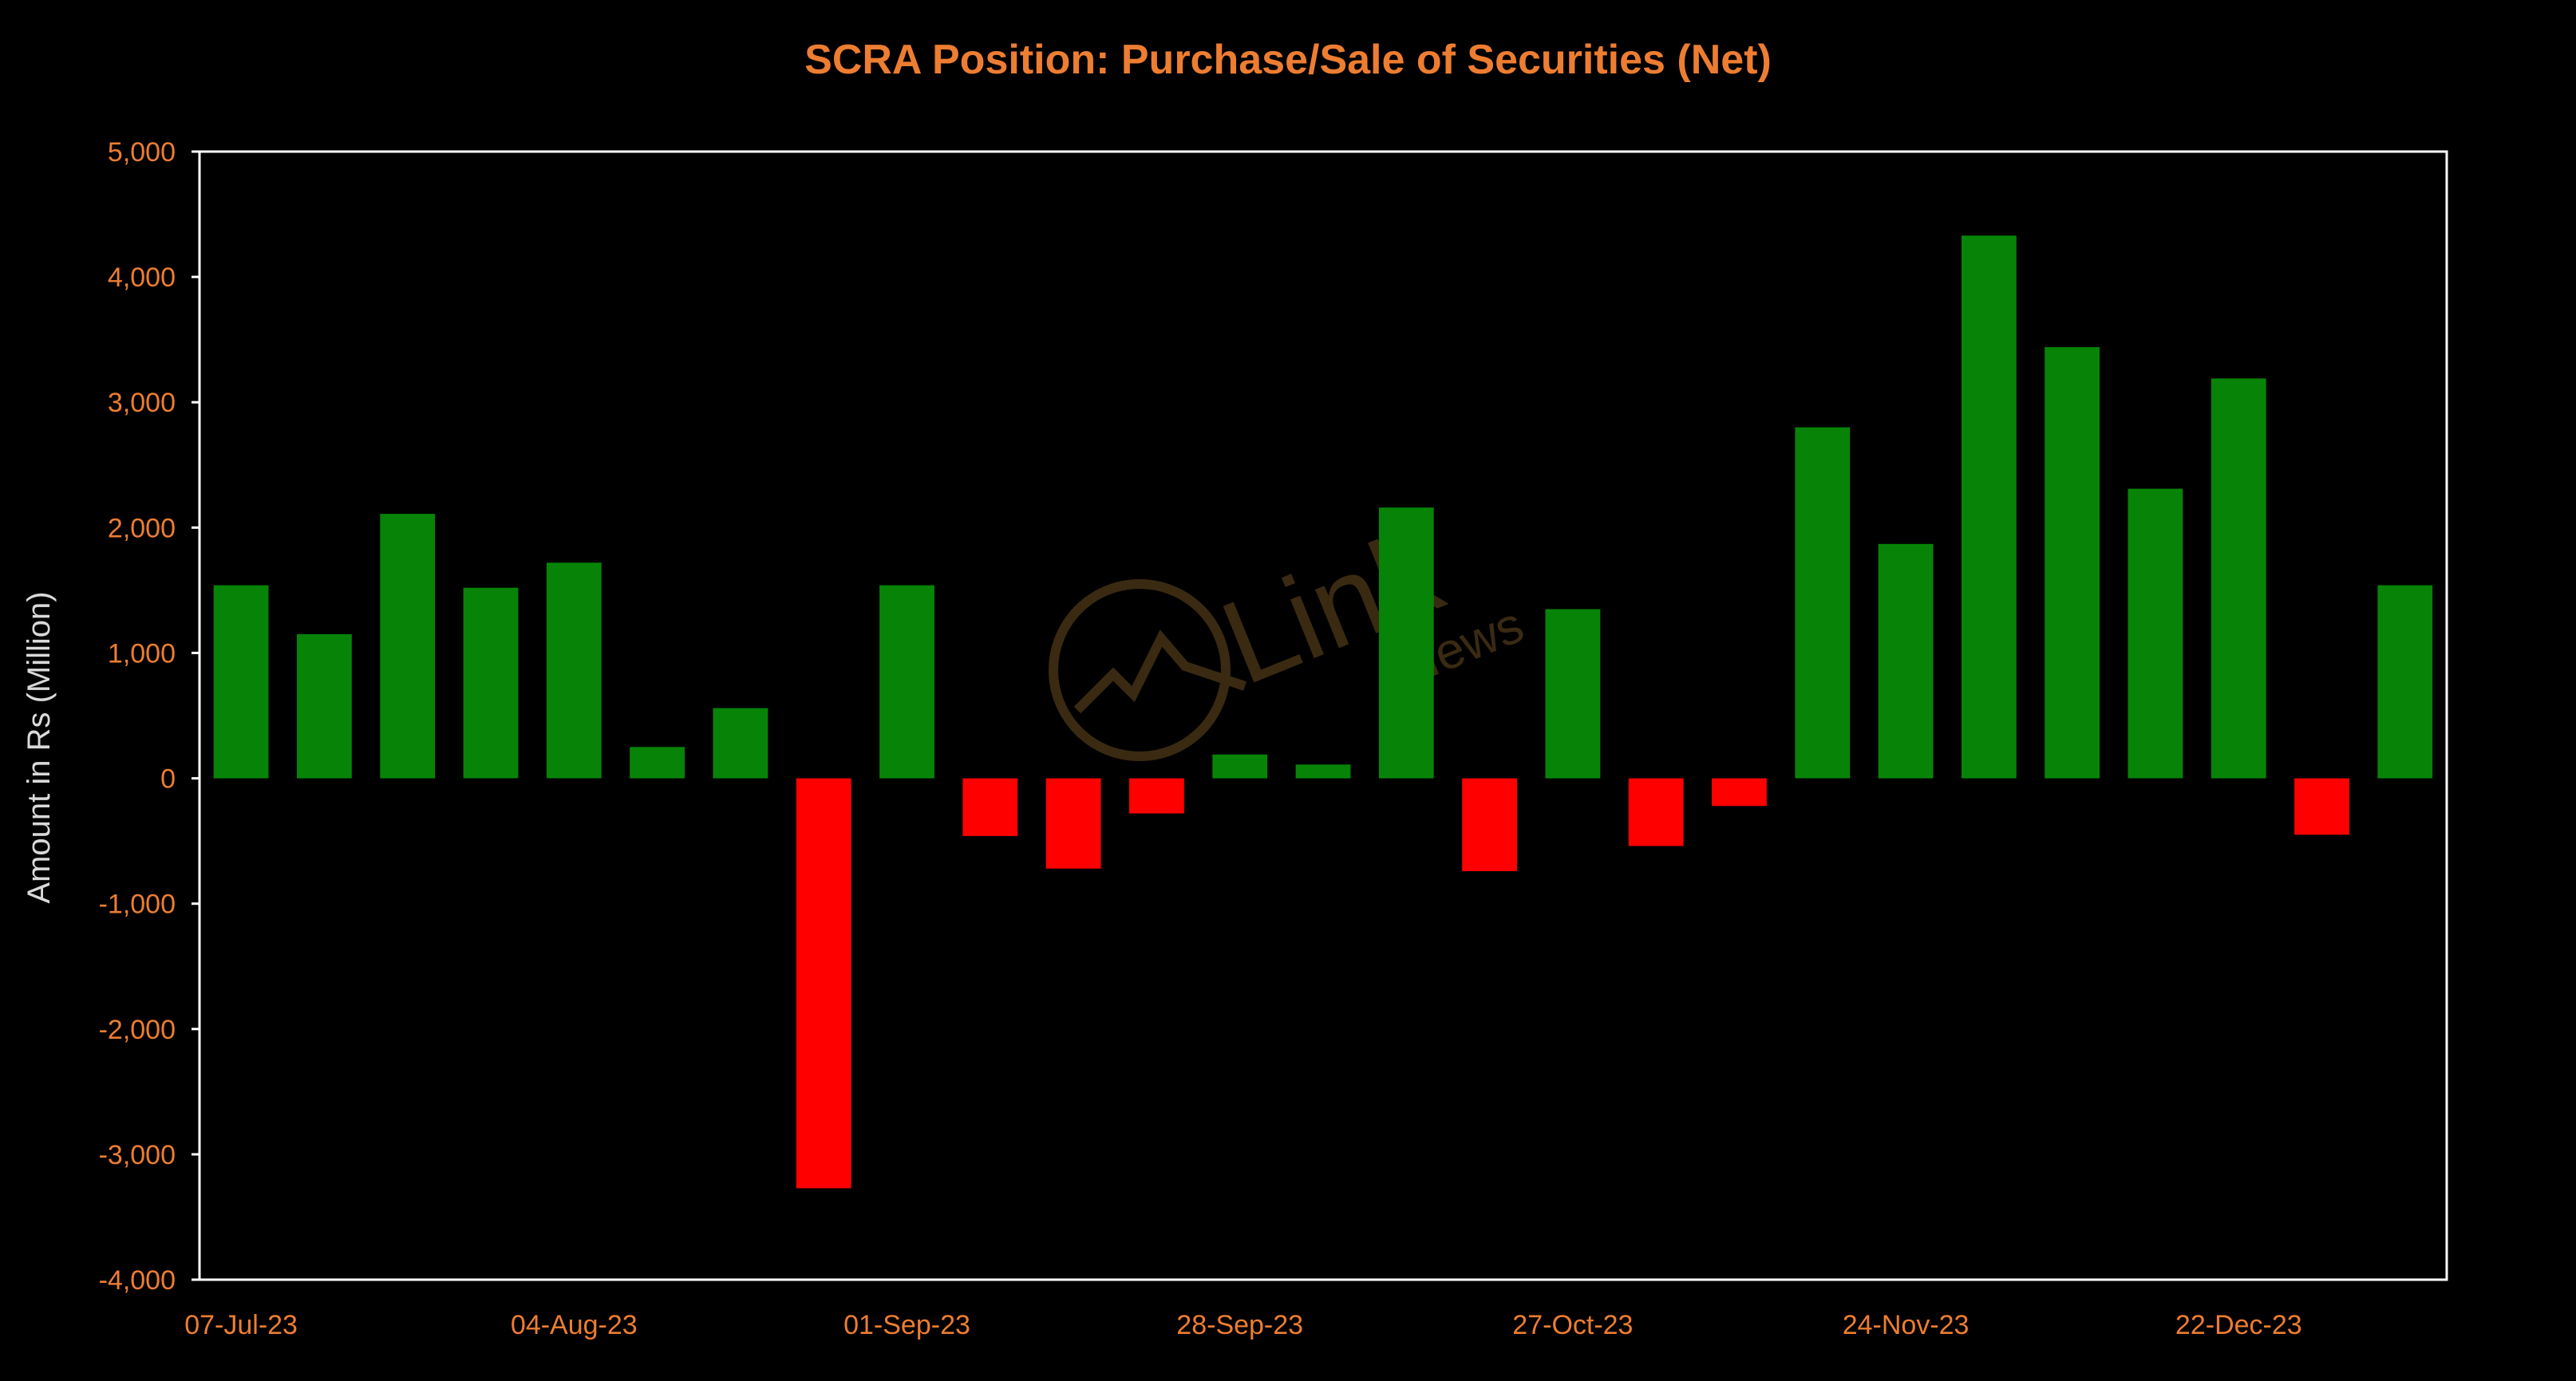 Image resolution: width=2576 pixels, height=1381 pixels. What do you see at coordinates (137, 1030) in the screenshot?
I see `y-tick-label: -2,000` at bounding box center [137, 1030].